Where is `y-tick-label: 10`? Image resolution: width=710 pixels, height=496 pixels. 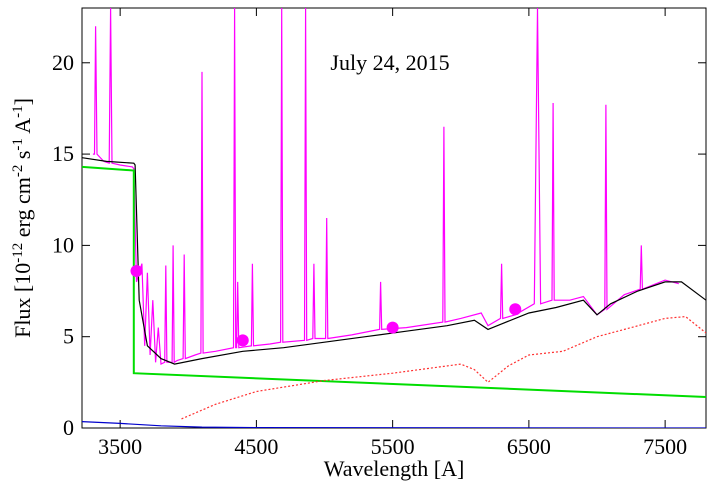
y-tick-label: 10 is located at coordinates (63, 244).